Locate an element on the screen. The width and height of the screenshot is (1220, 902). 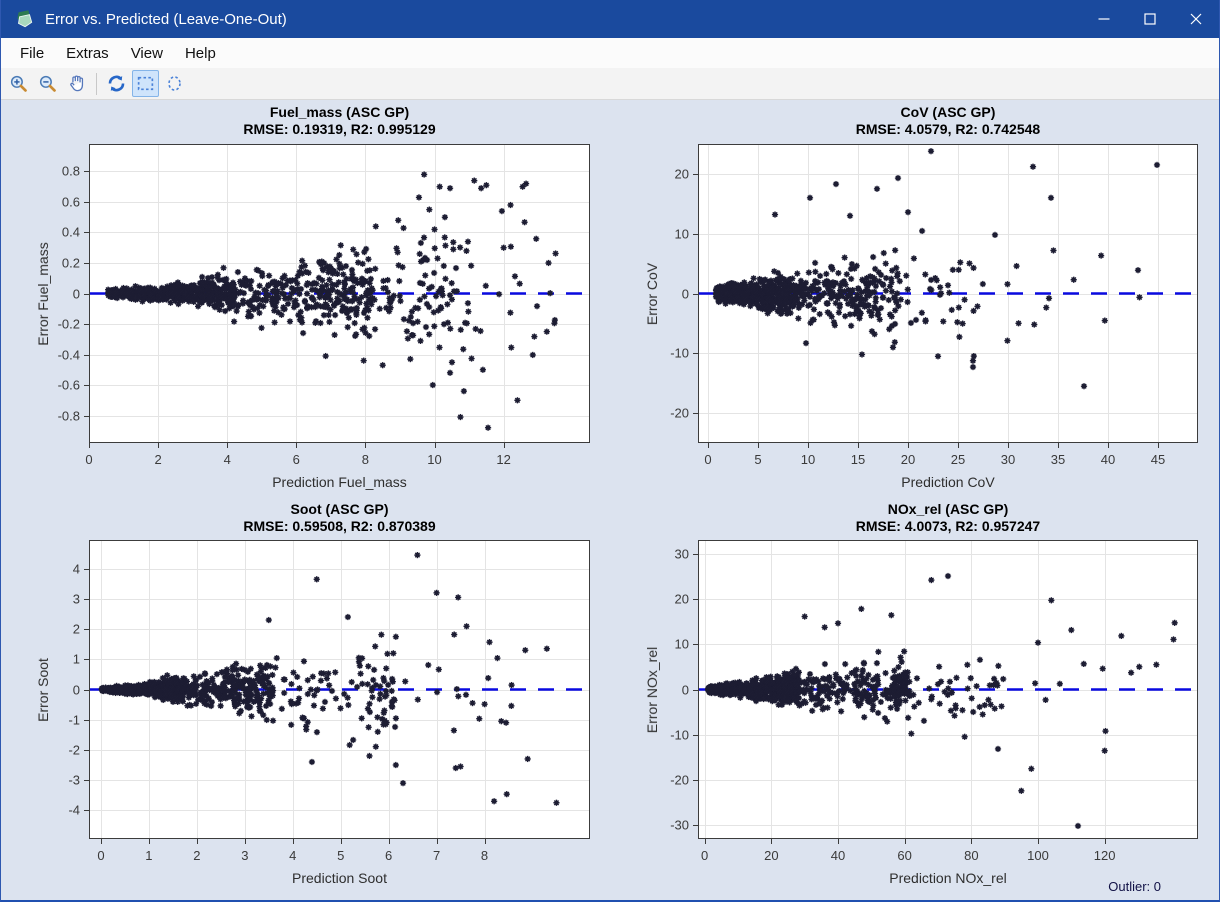
x-tick-label: 7 is located at coordinates (436, 855).